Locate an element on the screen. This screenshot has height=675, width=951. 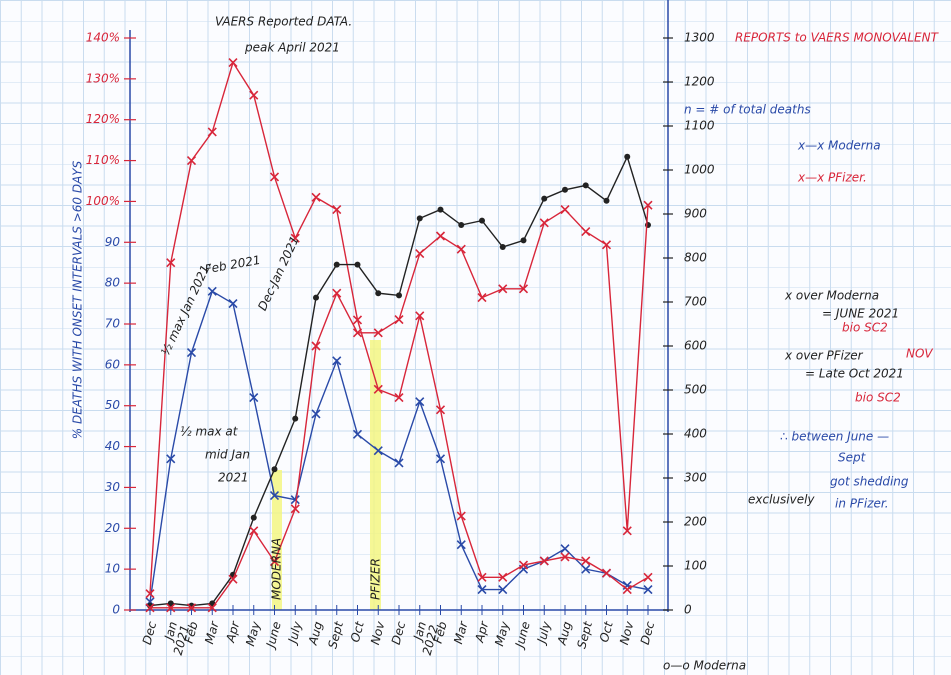
annotation: bio SC2 is located at coordinates (865, 328).